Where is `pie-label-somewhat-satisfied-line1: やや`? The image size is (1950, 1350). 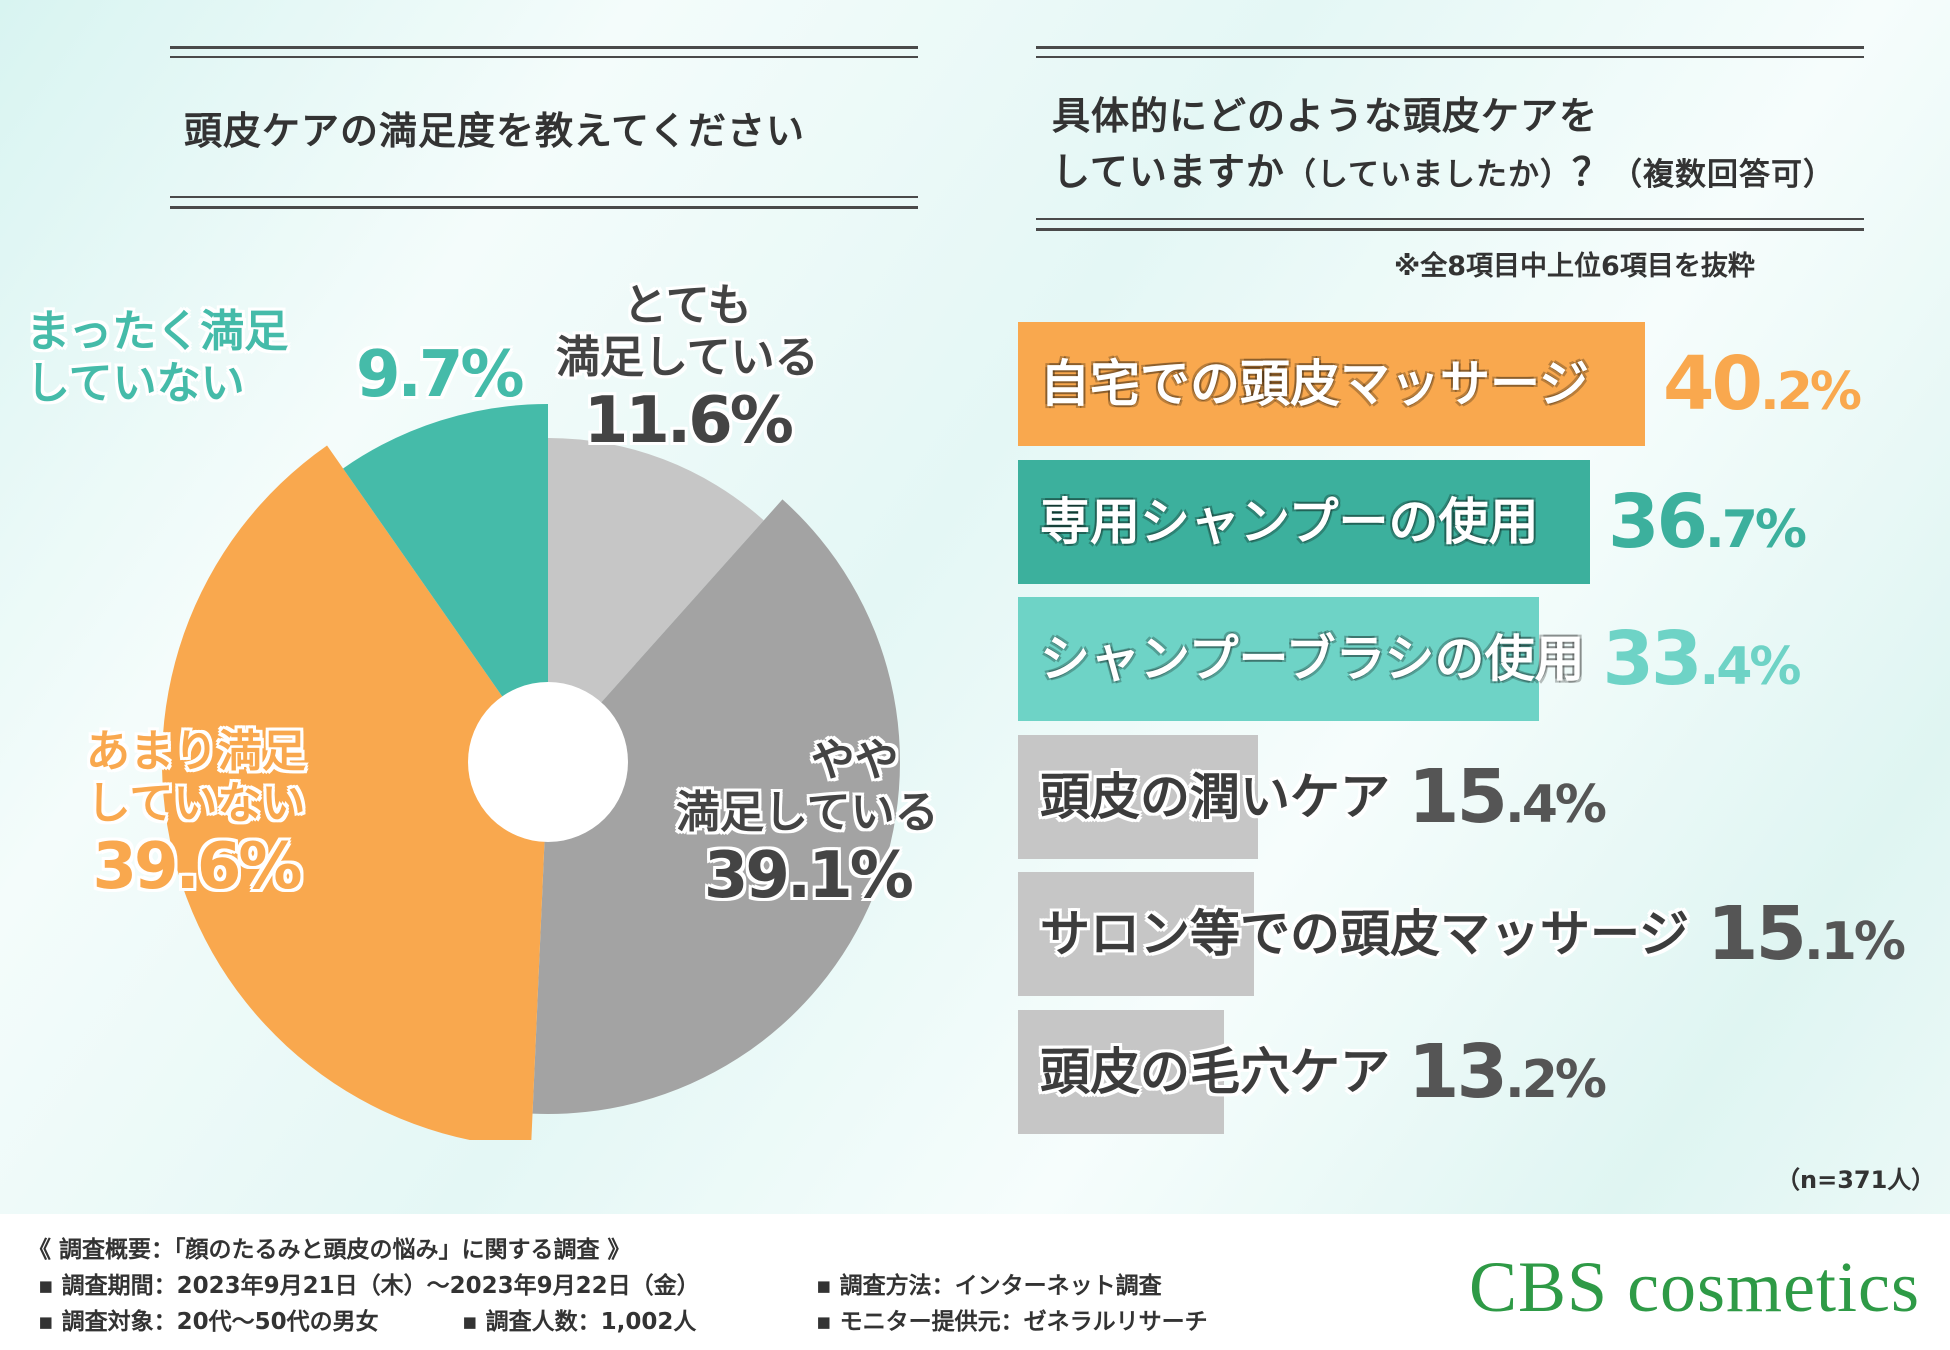
pie-label-somewhat-satisfied-line1: やや is located at coordinates (854, 760).